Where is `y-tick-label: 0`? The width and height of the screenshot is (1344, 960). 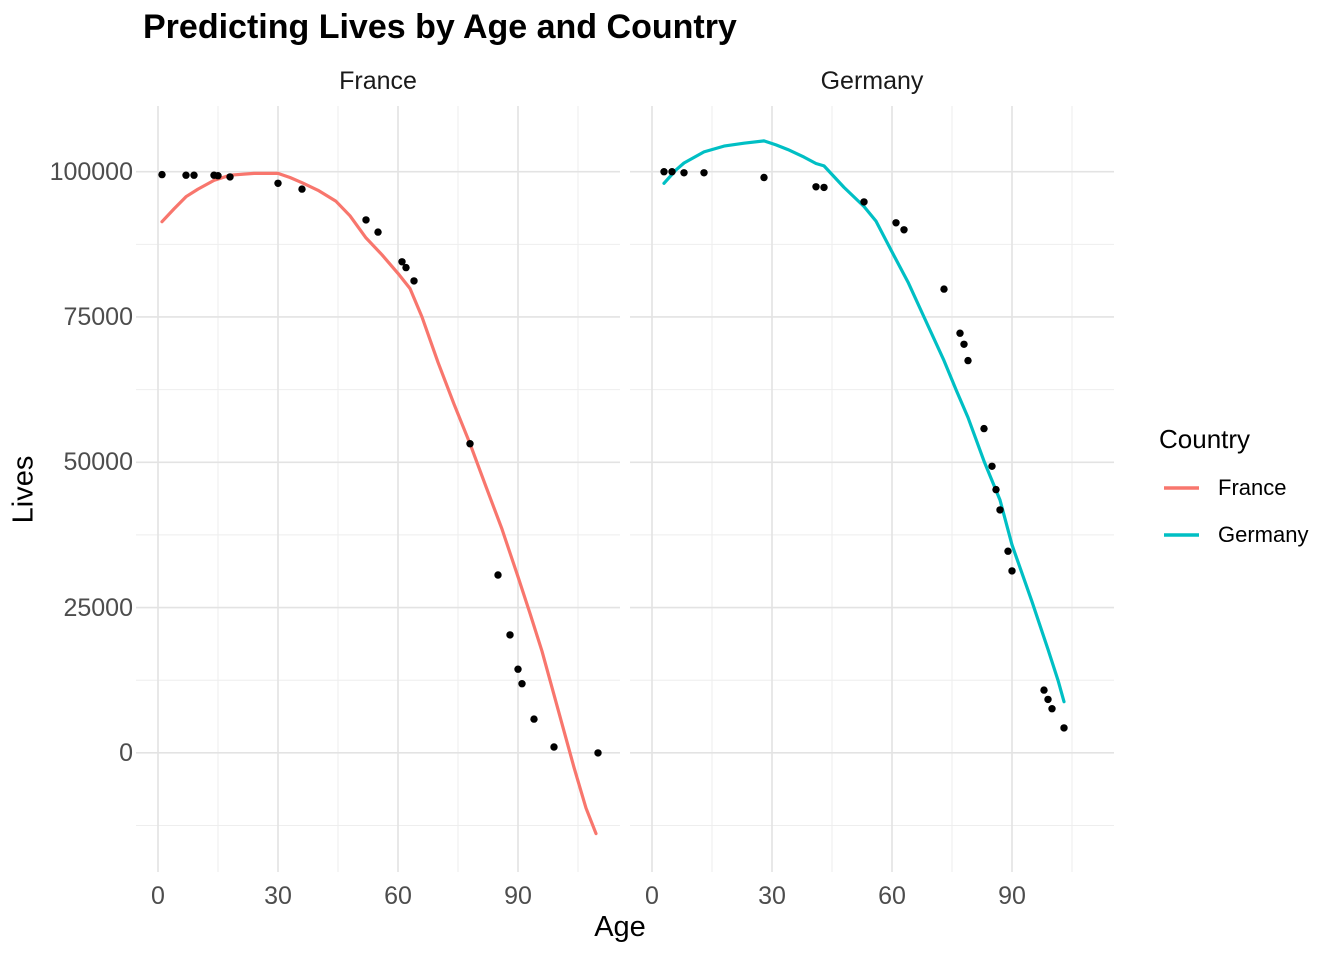
y-tick-label: 0 is located at coordinates (126, 752).